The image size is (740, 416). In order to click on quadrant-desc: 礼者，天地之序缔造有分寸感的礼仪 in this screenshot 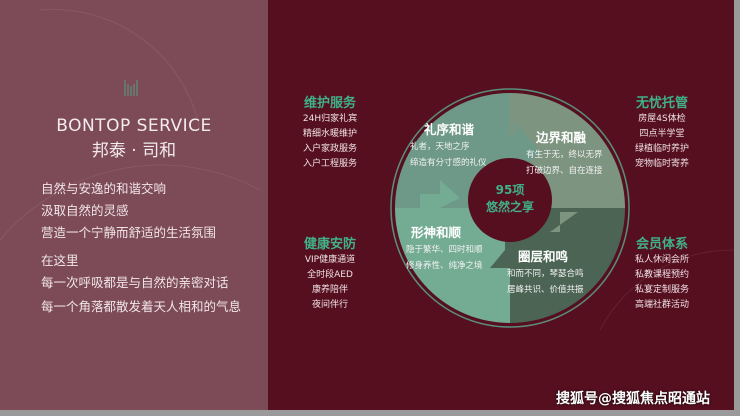, I will do `click(448, 155)`.